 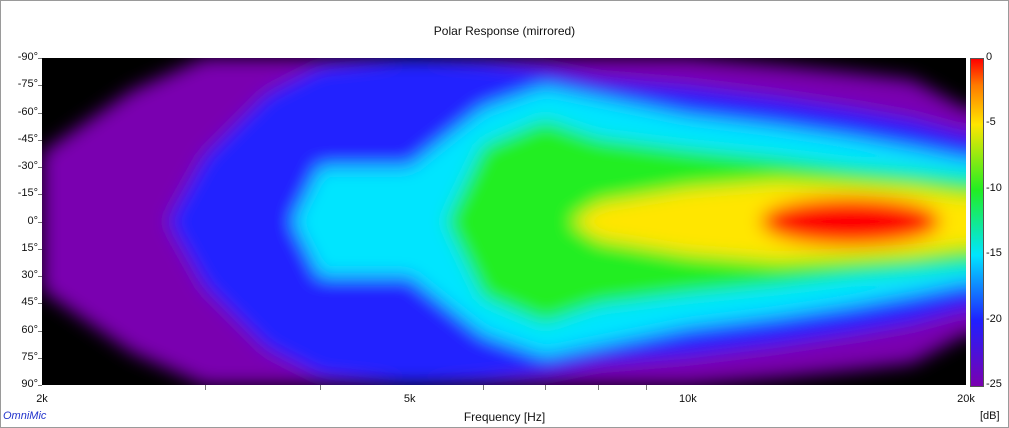 I want to click on colorbar-tick-label: -15, so click(x=994, y=253).